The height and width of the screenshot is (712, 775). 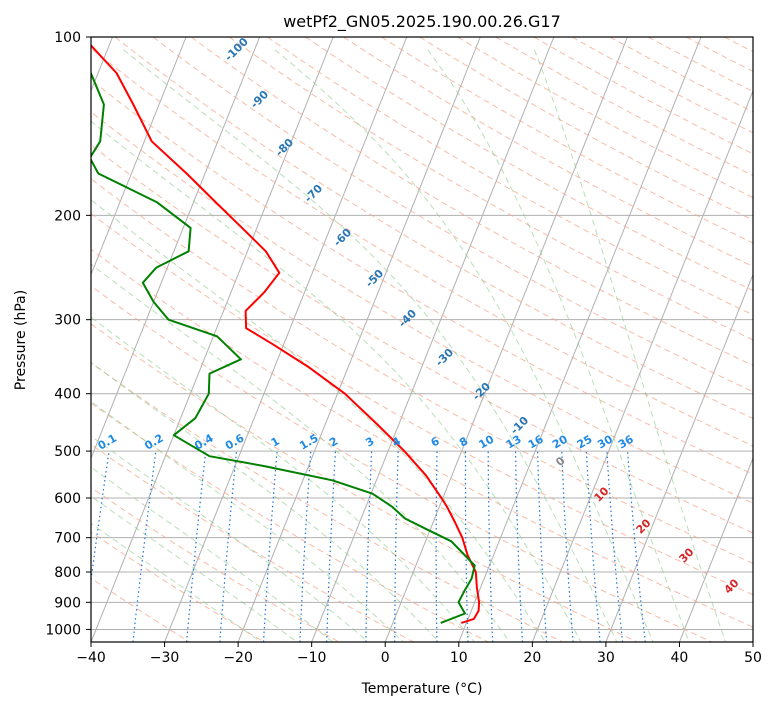 I want to click on x-axis-label: Temperature (°C), so click(x=422, y=689).